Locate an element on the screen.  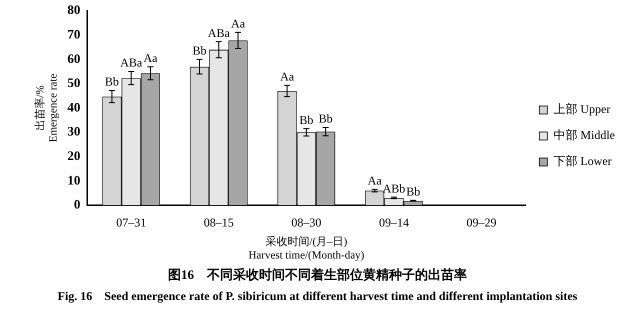
y-tick-label: 30 is located at coordinates (73, 131).